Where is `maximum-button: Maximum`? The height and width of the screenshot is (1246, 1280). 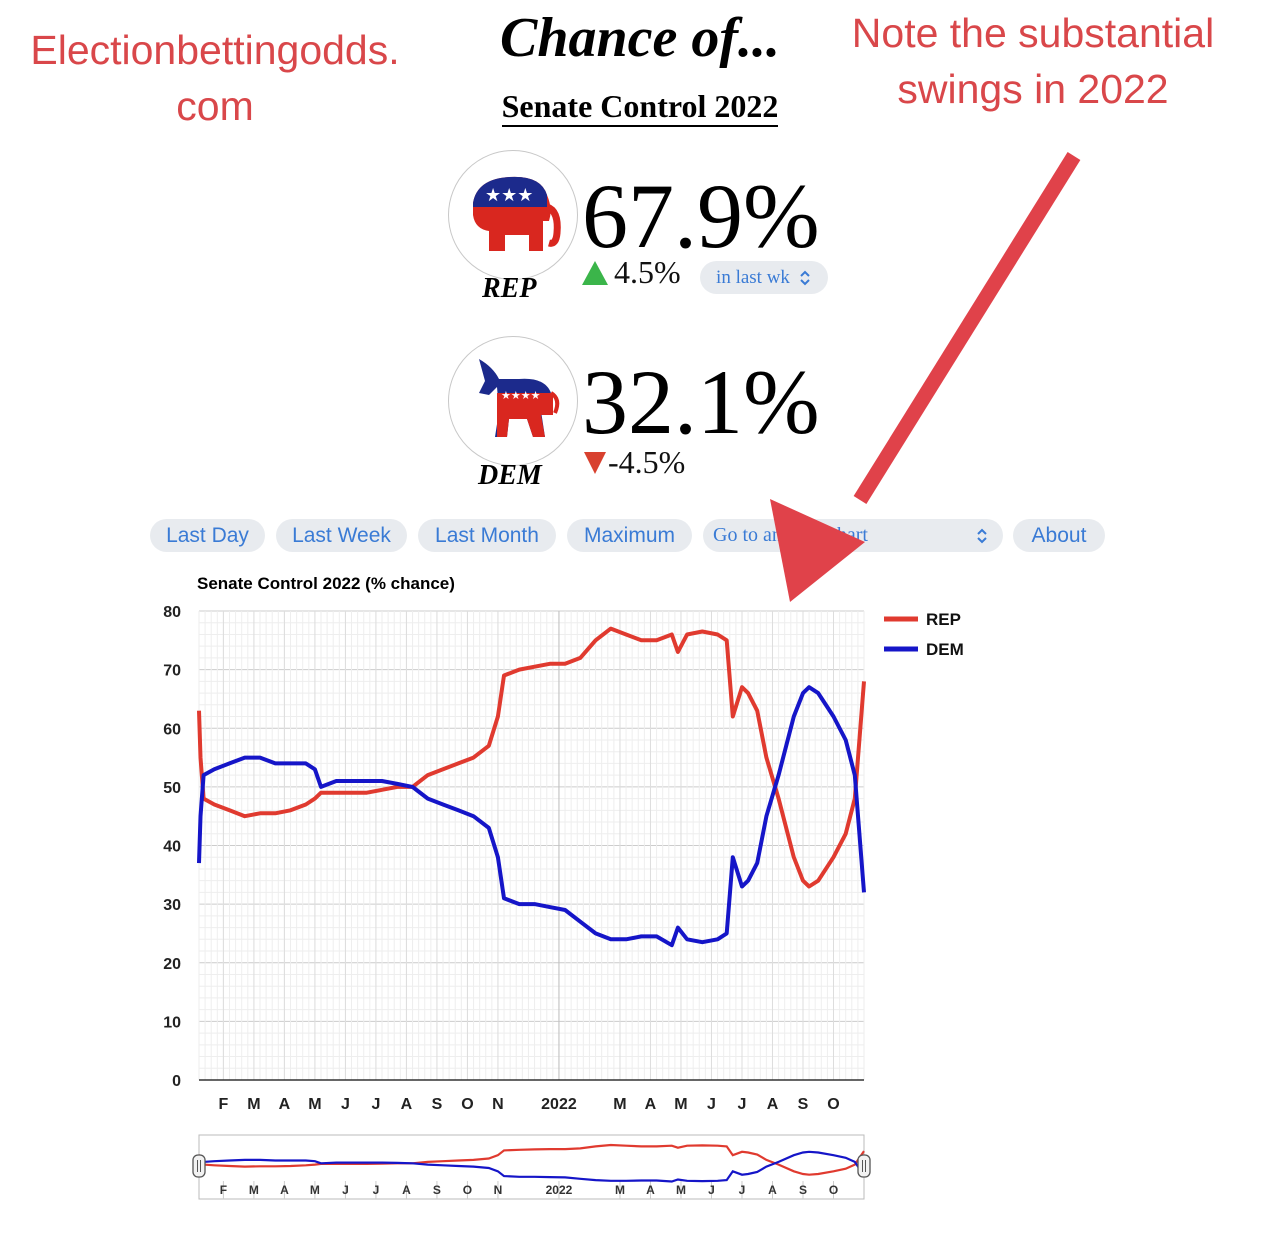
maximum-button: Maximum is located at coordinates (629, 535).